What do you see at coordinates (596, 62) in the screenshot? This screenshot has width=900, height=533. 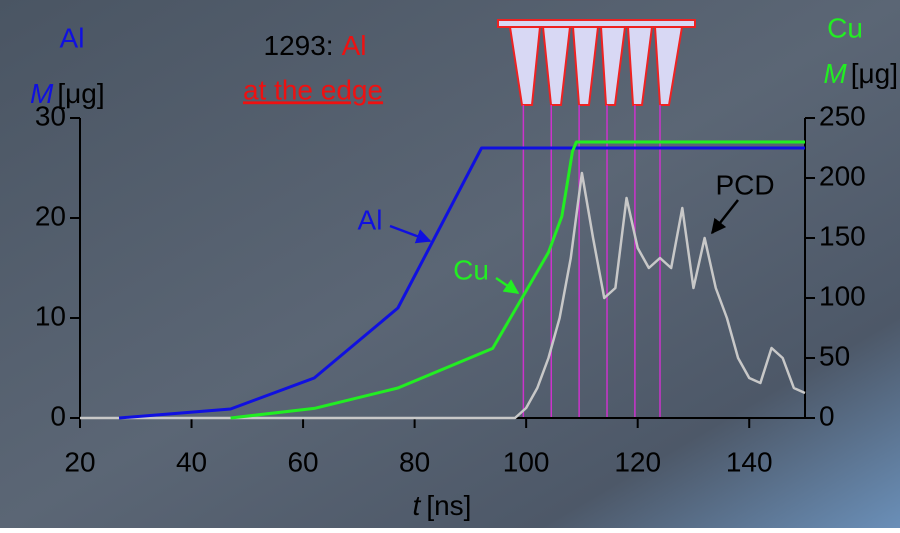 I see `frames-image` at bounding box center [596, 62].